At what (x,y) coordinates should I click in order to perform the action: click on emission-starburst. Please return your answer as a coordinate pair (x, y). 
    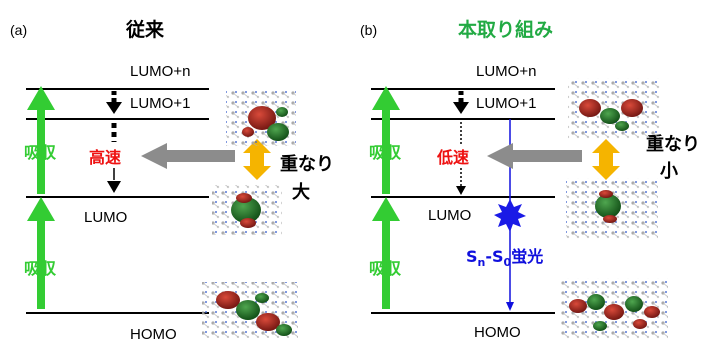
    Looking at the image, I should click on (510, 215).